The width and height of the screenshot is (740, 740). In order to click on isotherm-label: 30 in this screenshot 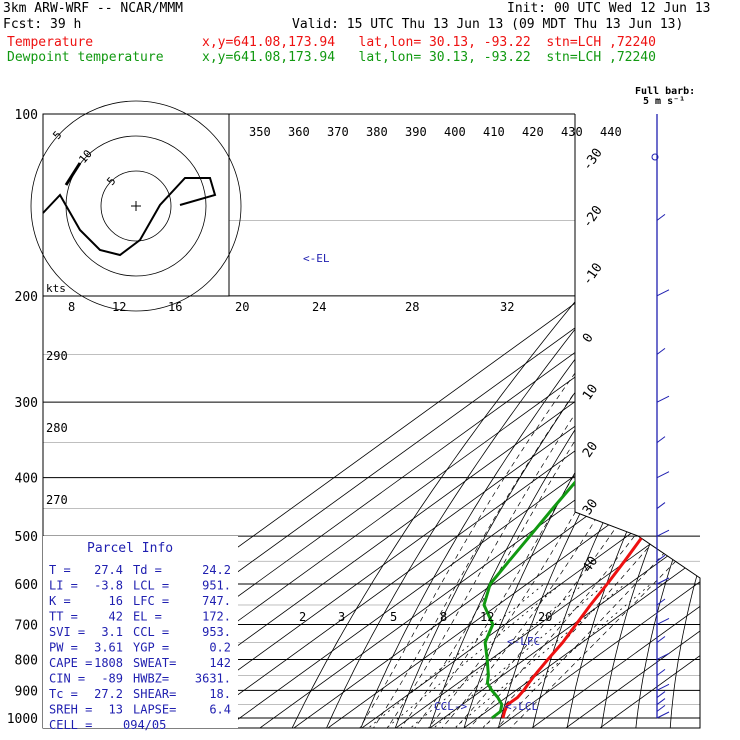, I will do `click(590, 507)`.